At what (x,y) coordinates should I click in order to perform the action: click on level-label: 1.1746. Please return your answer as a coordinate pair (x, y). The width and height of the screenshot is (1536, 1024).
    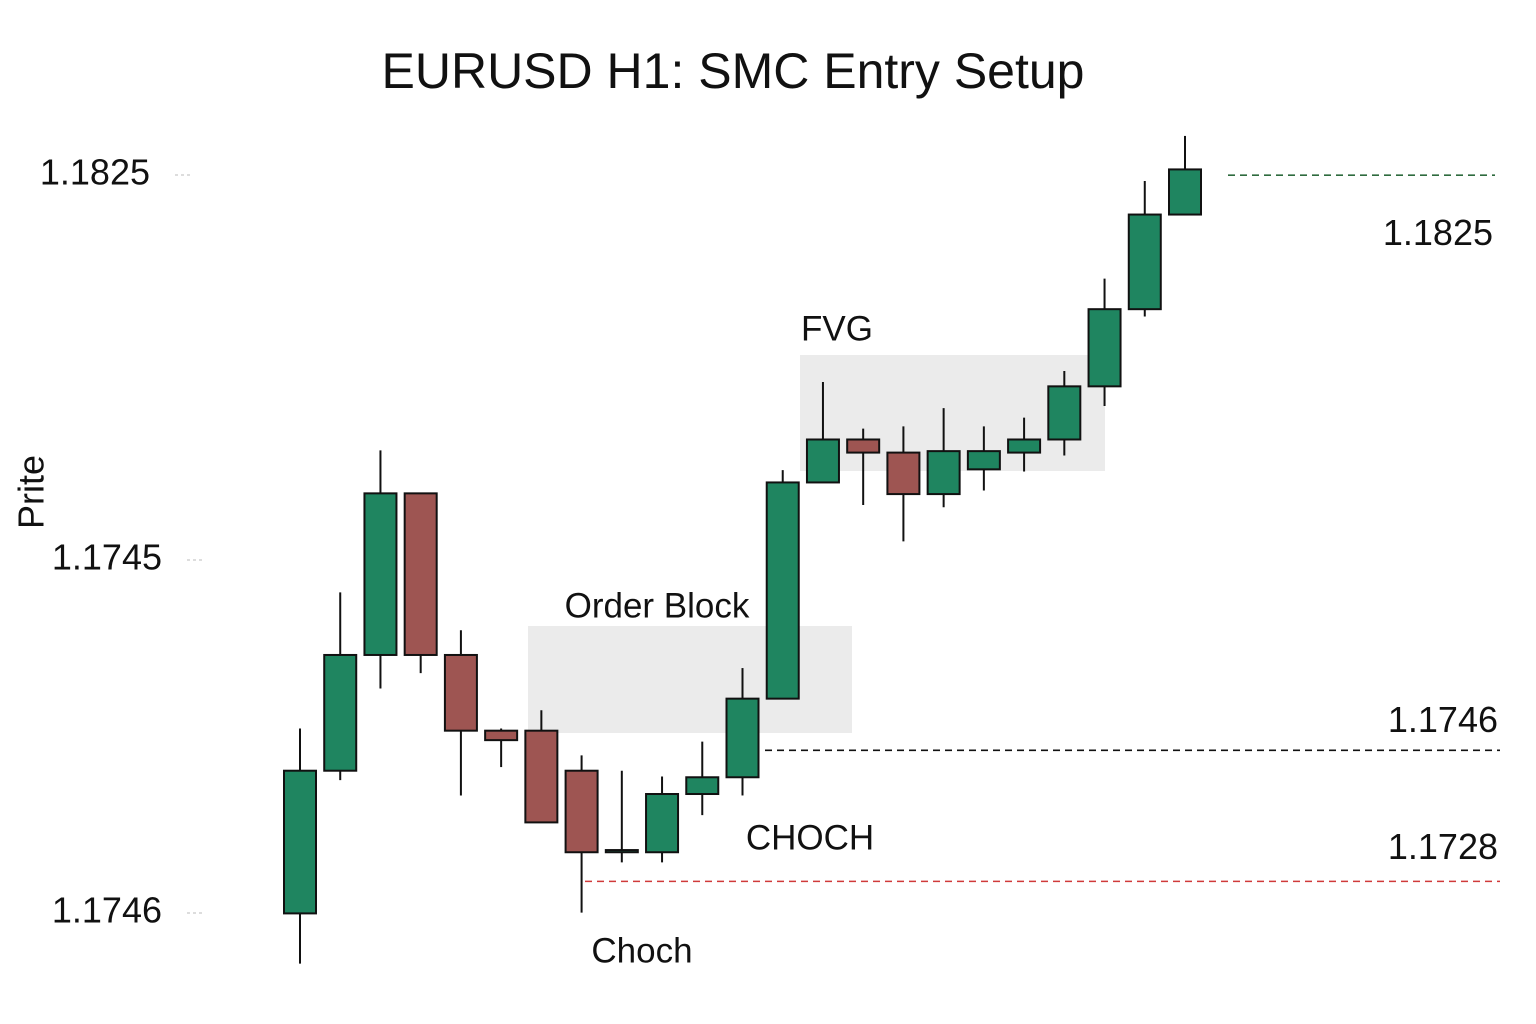
    Looking at the image, I should click on (1443, 719).